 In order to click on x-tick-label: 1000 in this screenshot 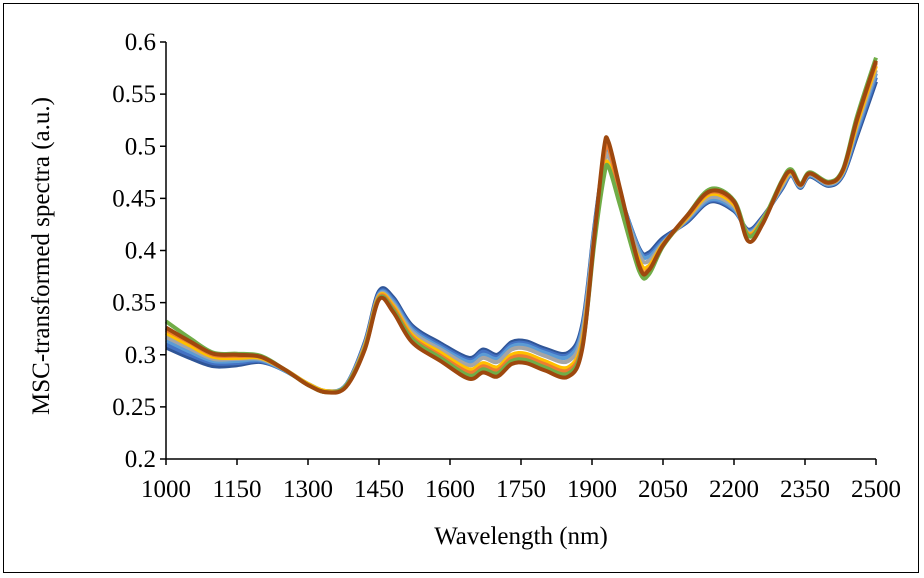, I will do `click(166, 489)`.